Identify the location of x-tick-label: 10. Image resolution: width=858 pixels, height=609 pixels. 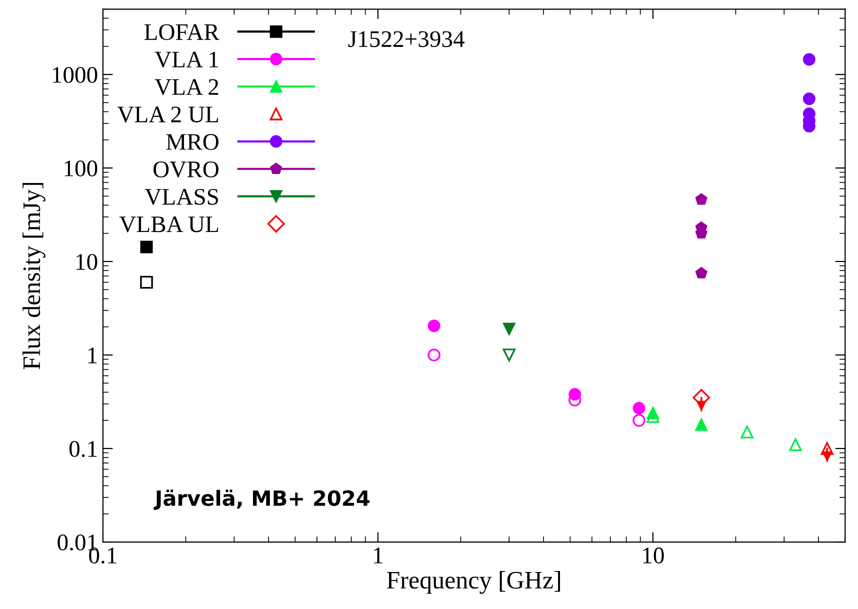
(653, 556).